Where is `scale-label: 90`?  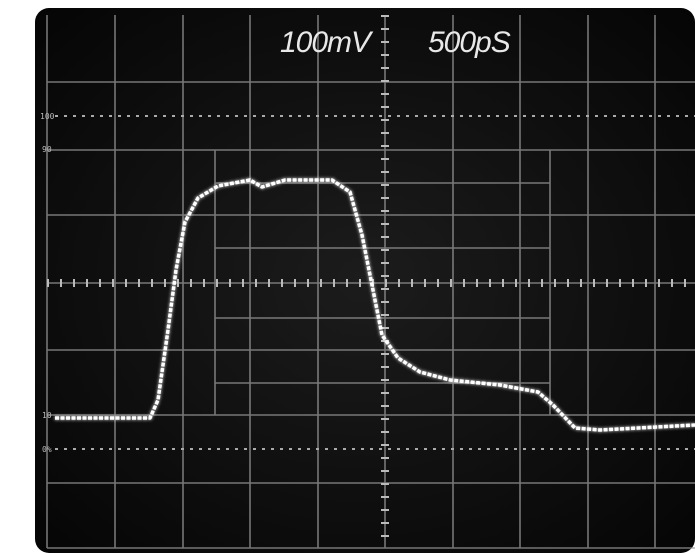 scale-label: 90 is located at coordinates (47, 149).